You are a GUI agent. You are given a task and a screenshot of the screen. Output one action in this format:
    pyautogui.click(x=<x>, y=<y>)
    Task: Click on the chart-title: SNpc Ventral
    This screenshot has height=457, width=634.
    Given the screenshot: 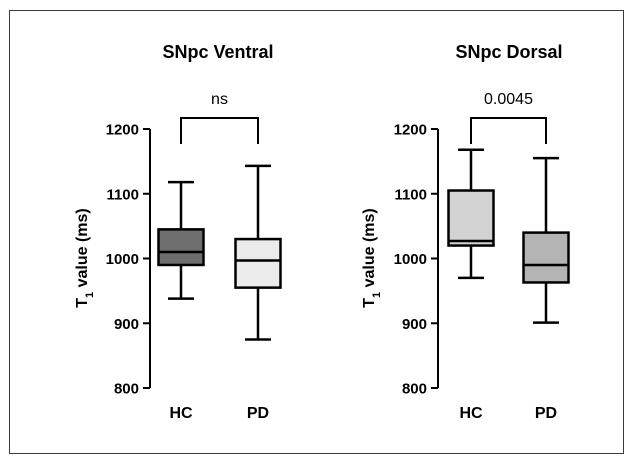 What is the action you would take?
    pyautogui.click(x=217, y=52)
    